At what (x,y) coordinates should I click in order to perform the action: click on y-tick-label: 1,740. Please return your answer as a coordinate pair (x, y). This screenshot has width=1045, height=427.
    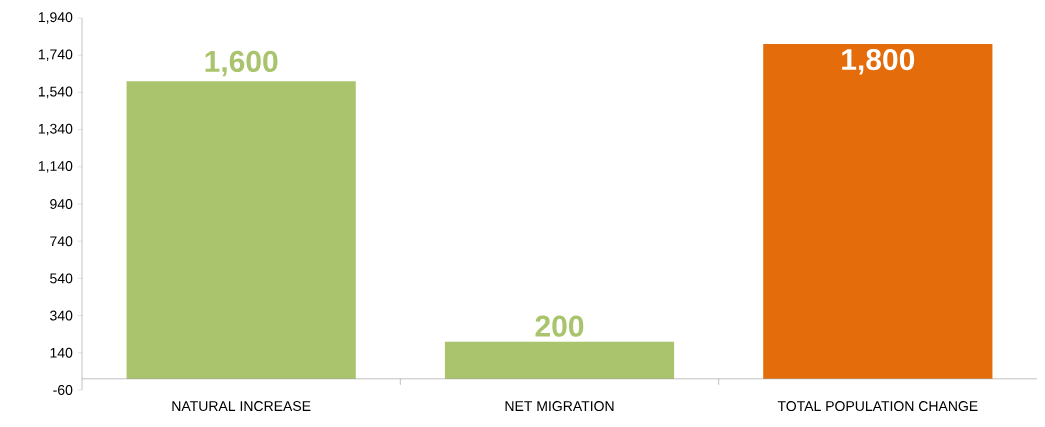
    Looking at the image, I should click on (55, 55).